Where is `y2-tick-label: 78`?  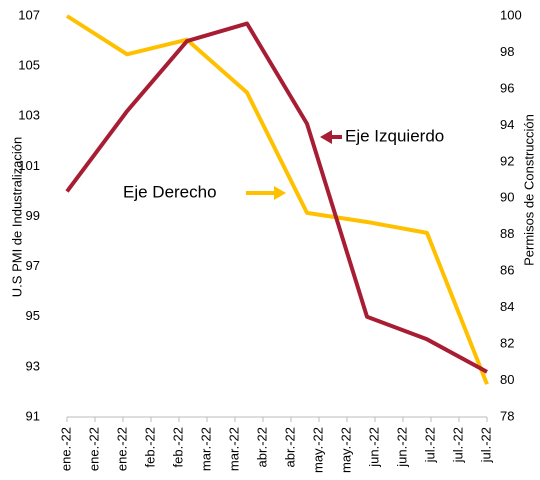
y2-tick-label: 78 is located at coordinates (507, 415).